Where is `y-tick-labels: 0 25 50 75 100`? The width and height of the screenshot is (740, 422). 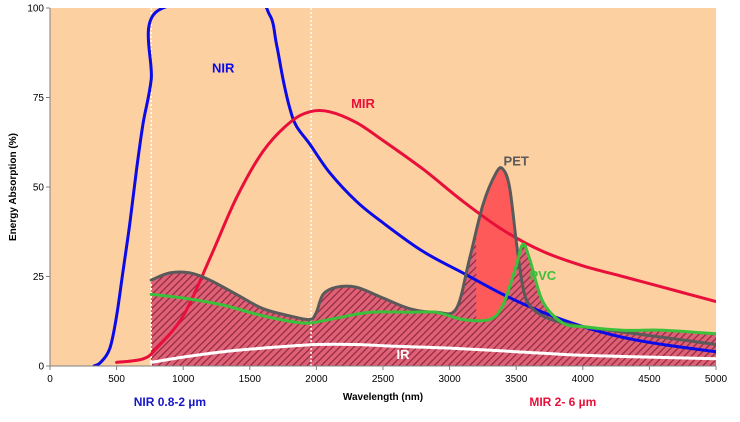
y-tick-labels: 0 25 50 75 100 is located at coordinates (38, 188).